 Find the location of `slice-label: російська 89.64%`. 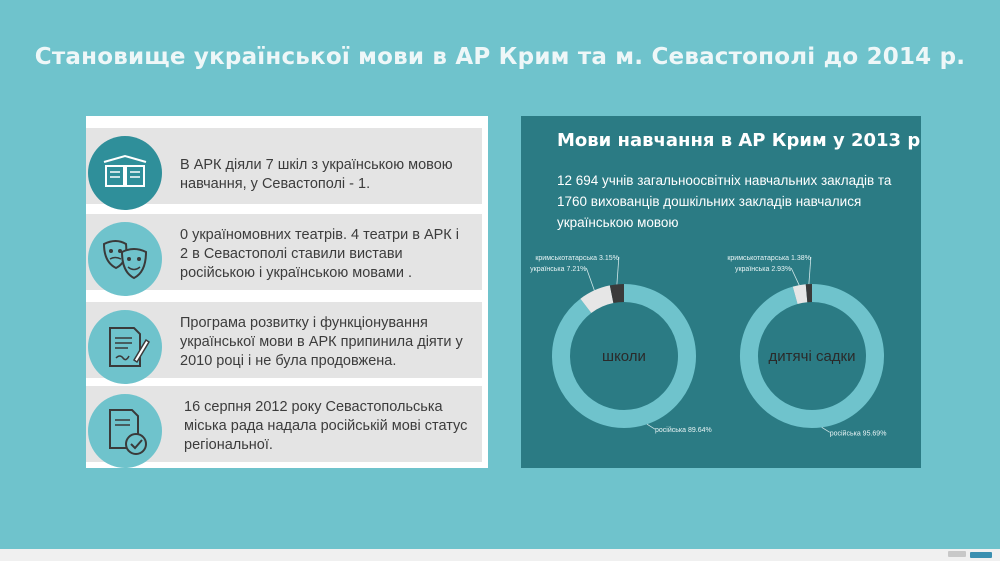

slice-label: російська 89.64% is located at coordinates (683, 430).